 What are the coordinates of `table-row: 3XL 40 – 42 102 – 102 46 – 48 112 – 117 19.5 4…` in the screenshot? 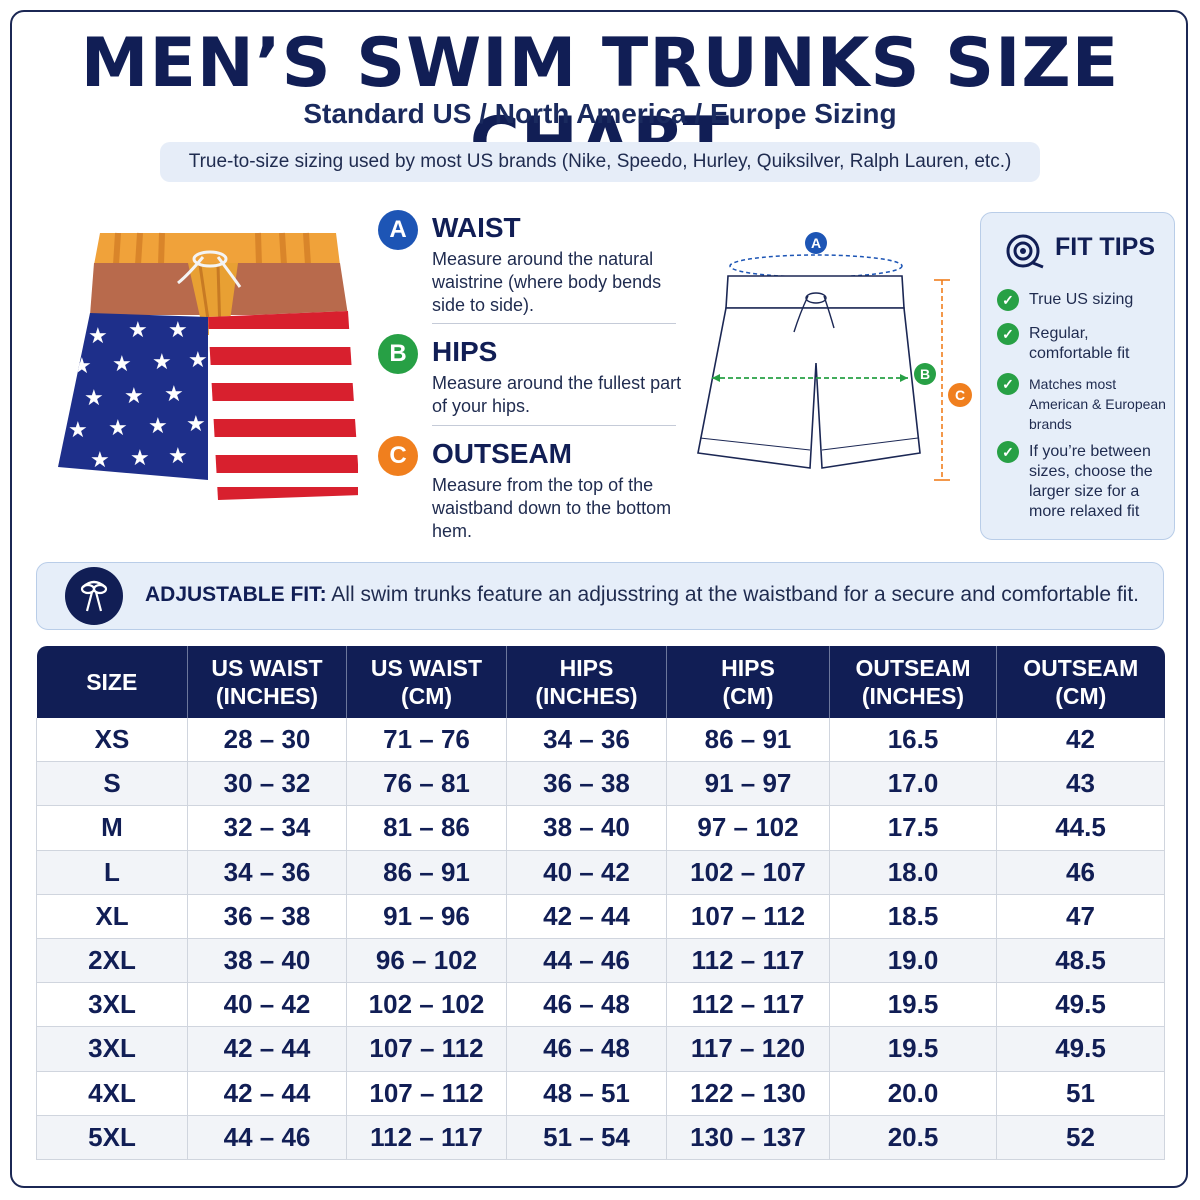 It's located at (600, 1005).